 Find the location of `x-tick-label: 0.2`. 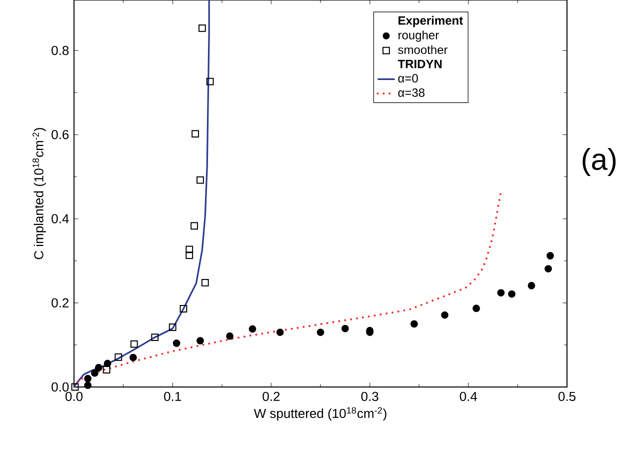

x-tick-label: 0.2 is located at coordinates (271, 397).